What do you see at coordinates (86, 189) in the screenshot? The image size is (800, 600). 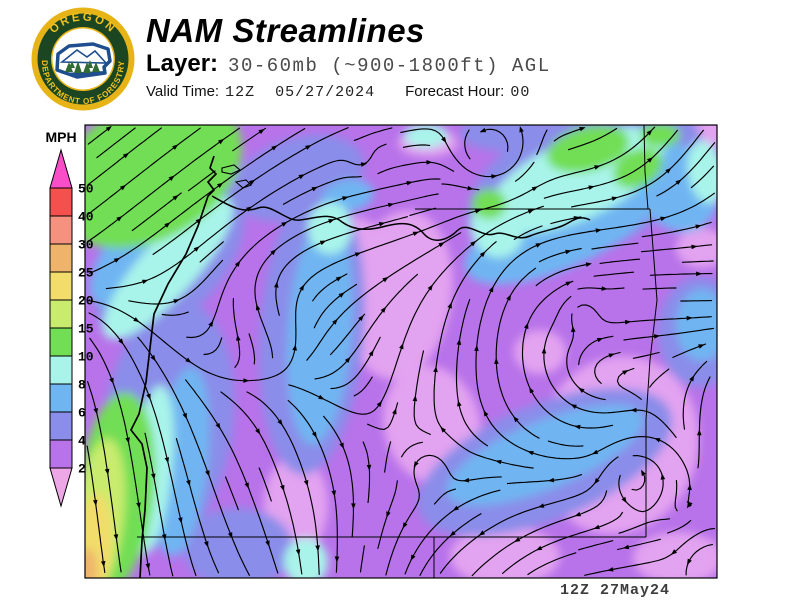 I see `svg-text: 50` at bounding box center [86, 189].